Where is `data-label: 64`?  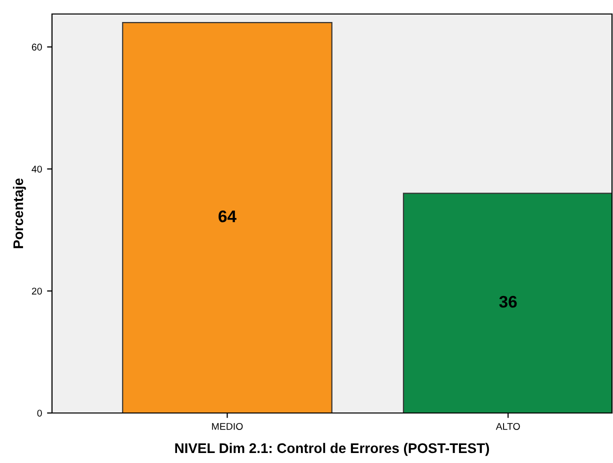
data-label: 64 is located at coordinates (227, 216).